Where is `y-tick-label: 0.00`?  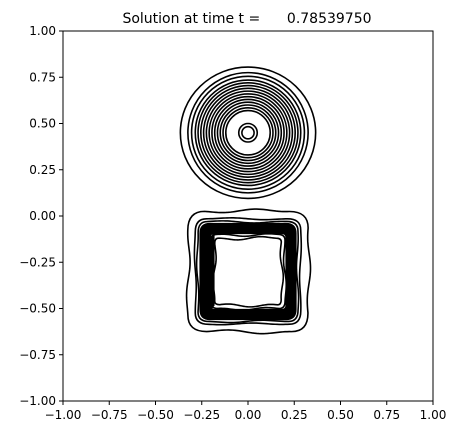
y-tick-label: 0.00 is located at coordinates (42, 216).